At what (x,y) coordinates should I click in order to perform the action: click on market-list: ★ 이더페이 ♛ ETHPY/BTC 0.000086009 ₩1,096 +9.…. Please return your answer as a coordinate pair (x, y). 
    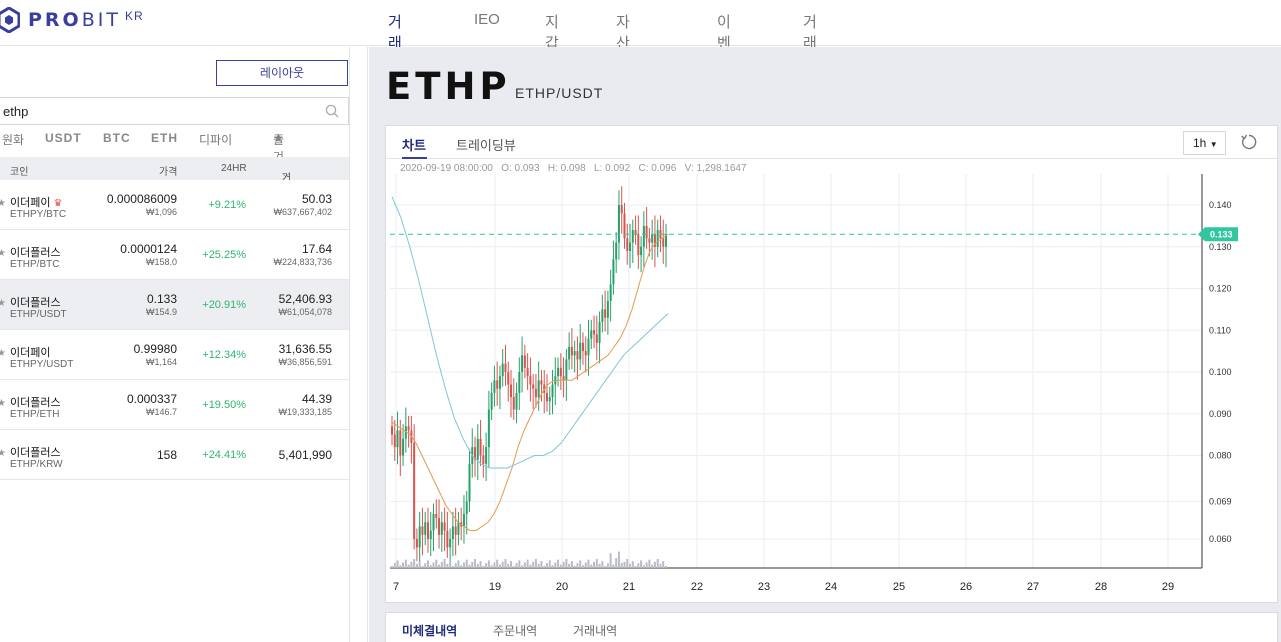
    Looking at the image, I should click on (174, 330).